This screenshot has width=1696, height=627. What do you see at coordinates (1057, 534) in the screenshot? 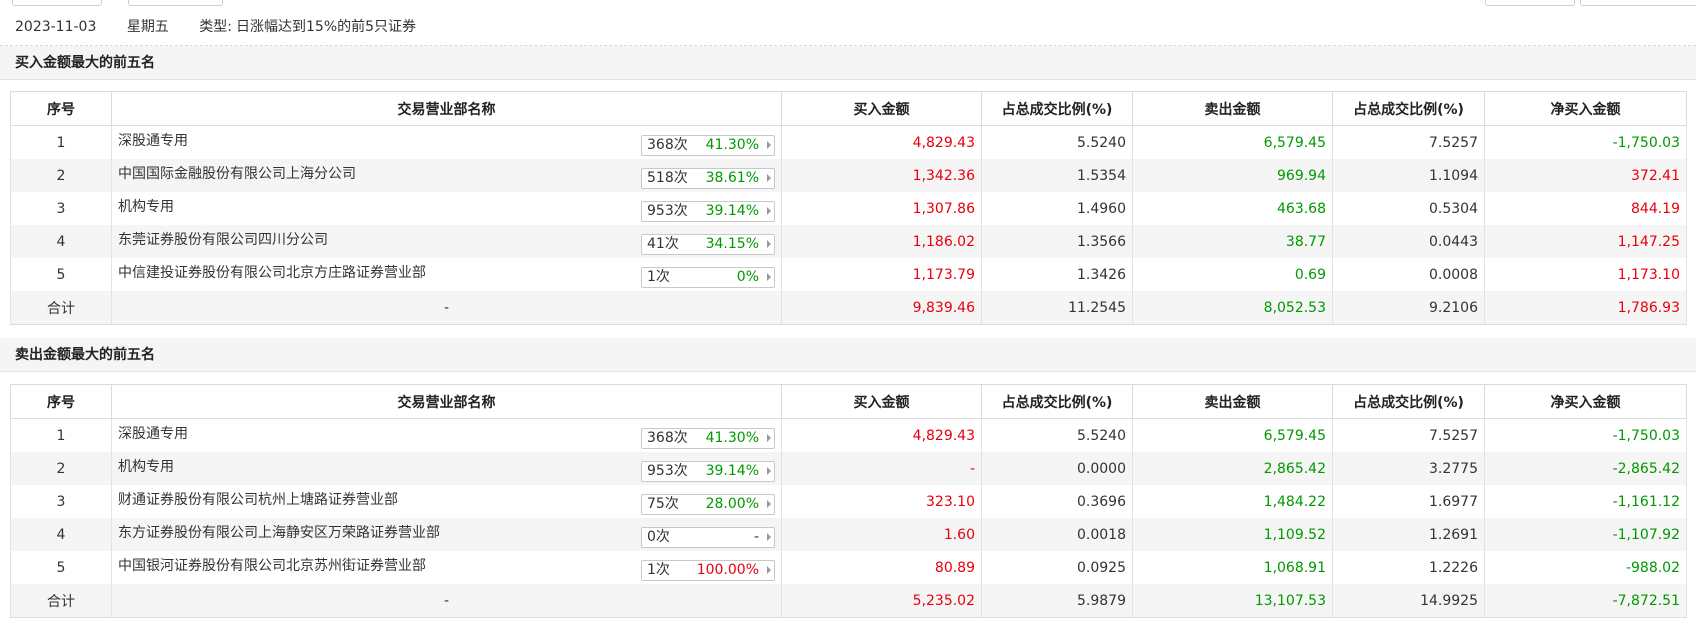
I see `buy-ratio: 0.0018` at bounding box center [1057, 534].